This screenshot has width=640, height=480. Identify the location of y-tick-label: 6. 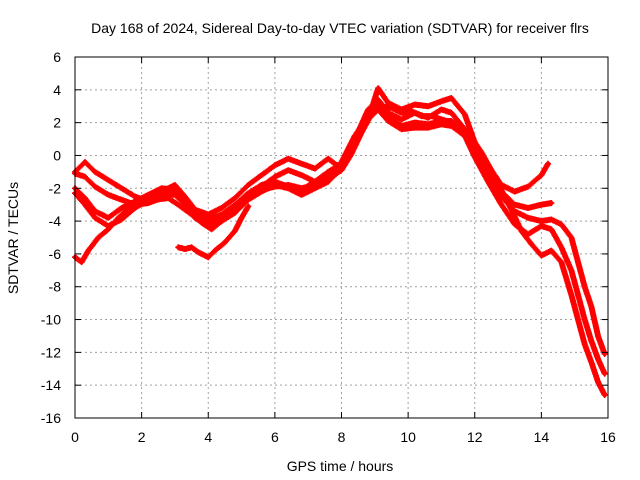
(57, 57).